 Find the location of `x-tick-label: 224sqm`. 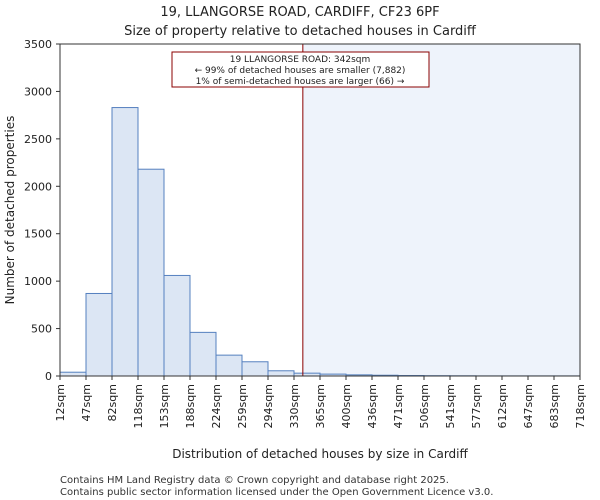

x-tick-label: 224sqm is located at coordinates (216, 406).